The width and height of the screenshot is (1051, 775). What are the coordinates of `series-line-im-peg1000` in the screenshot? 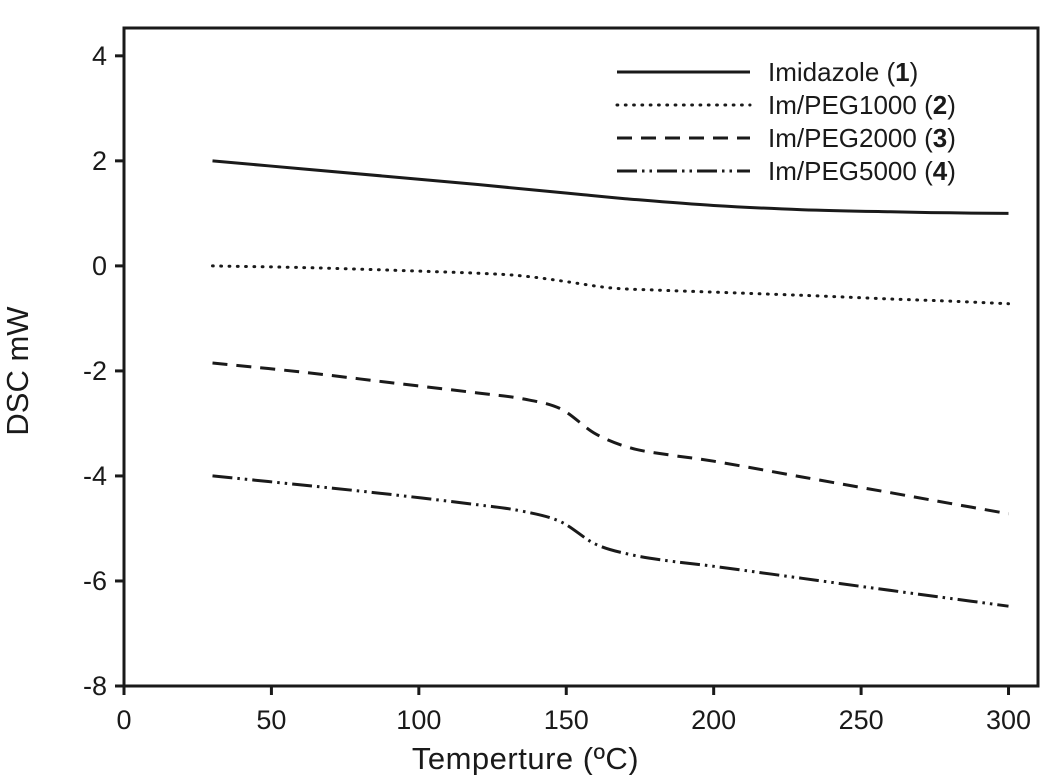 It's located at (610, 285).